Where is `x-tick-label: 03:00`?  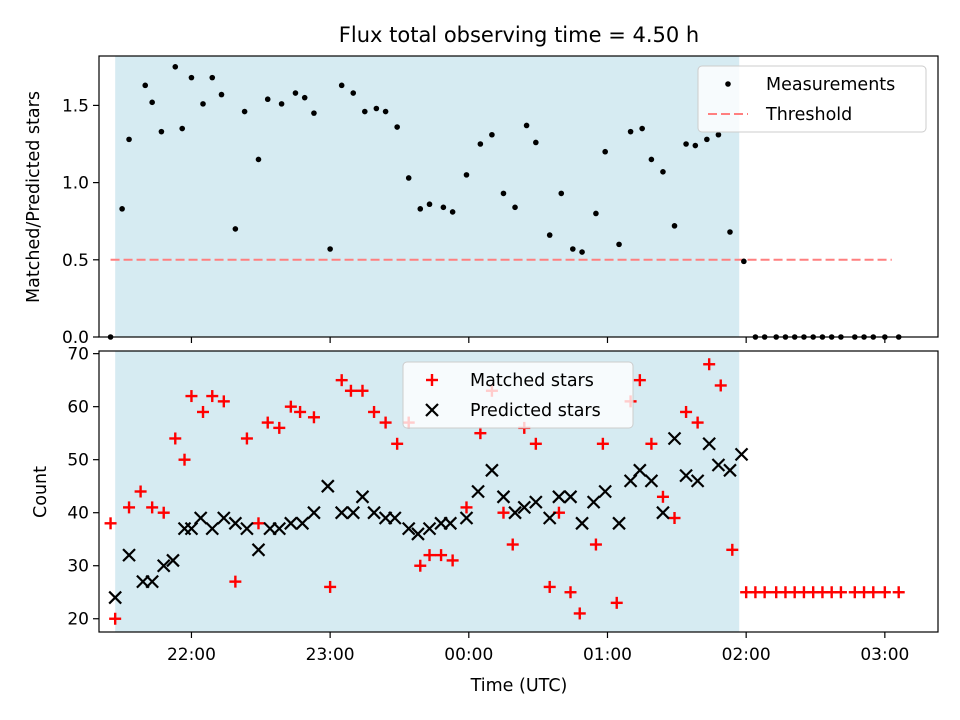
x-tick-label: 03:00 is located at coordinates (884, 655).